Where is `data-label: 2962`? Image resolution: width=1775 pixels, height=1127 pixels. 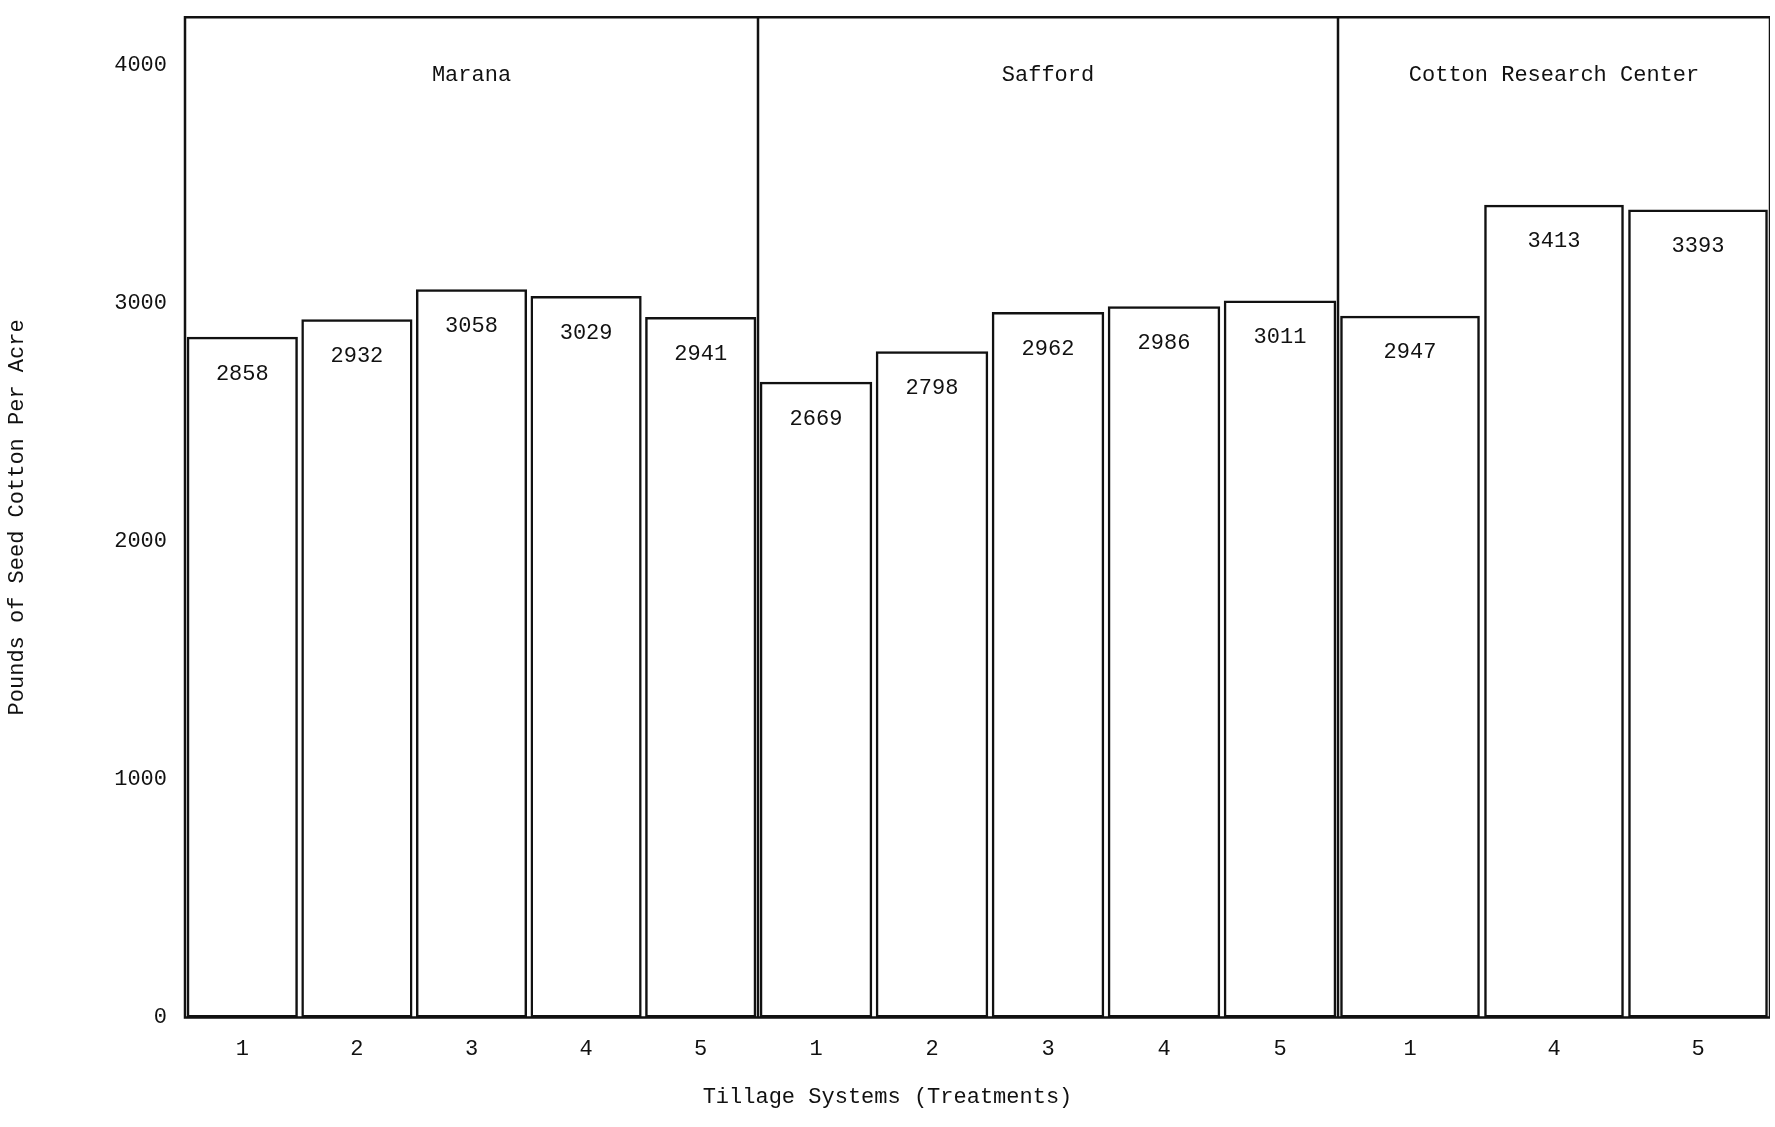 data-label: 2962 is located at coordinates (1048, 349).